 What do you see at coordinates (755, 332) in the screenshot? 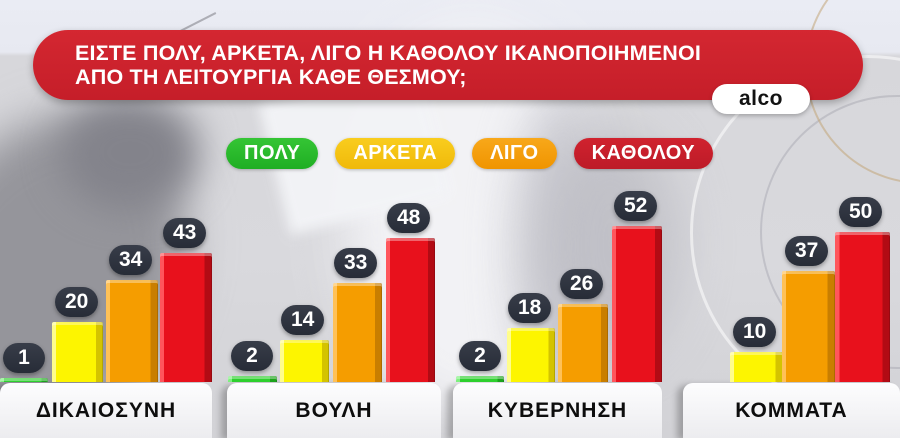
I see `value-kommata-arketa: 10` at bounding box center [755, 332].